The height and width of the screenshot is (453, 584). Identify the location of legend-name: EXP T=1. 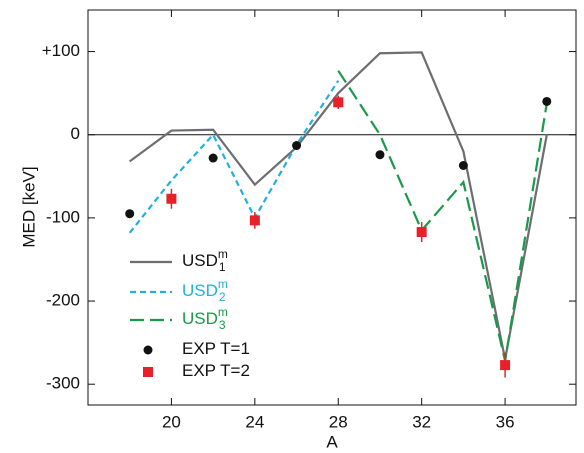
(216, 348).